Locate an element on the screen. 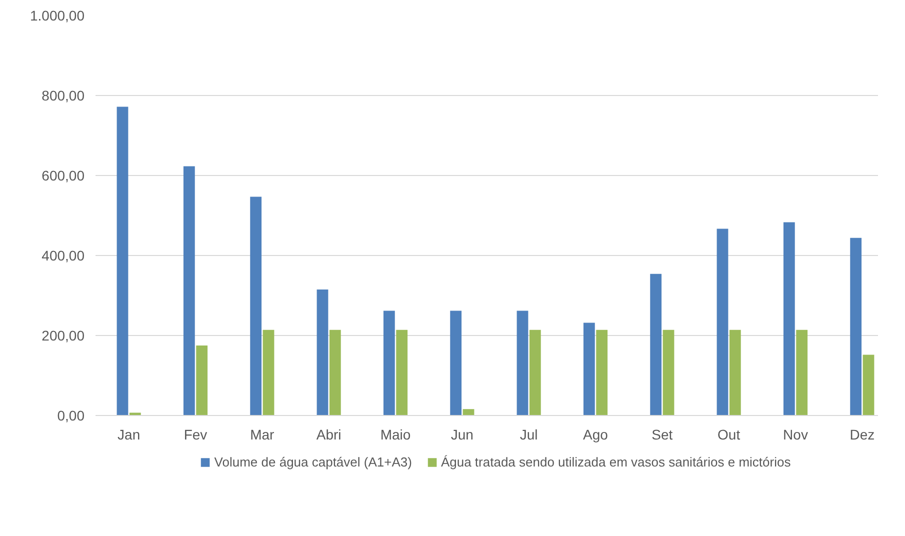  x-tick-label: Jun is located at coordinates (462, 434).